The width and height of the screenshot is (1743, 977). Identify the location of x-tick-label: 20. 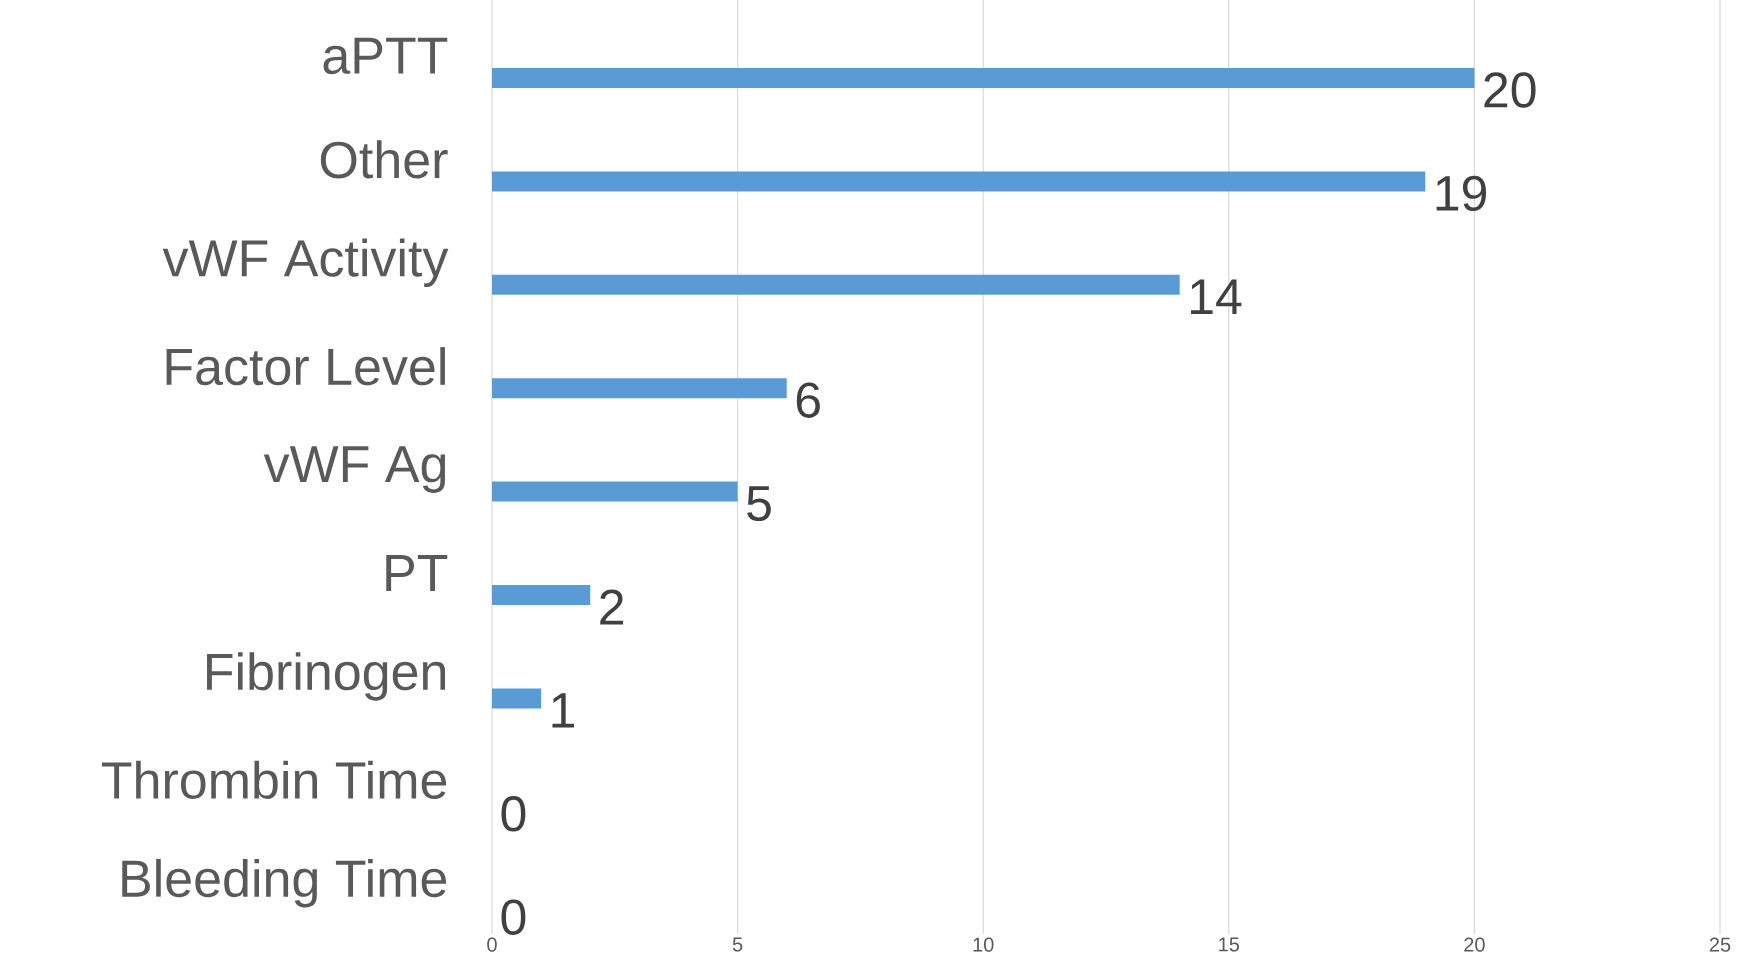
(1474, 944).